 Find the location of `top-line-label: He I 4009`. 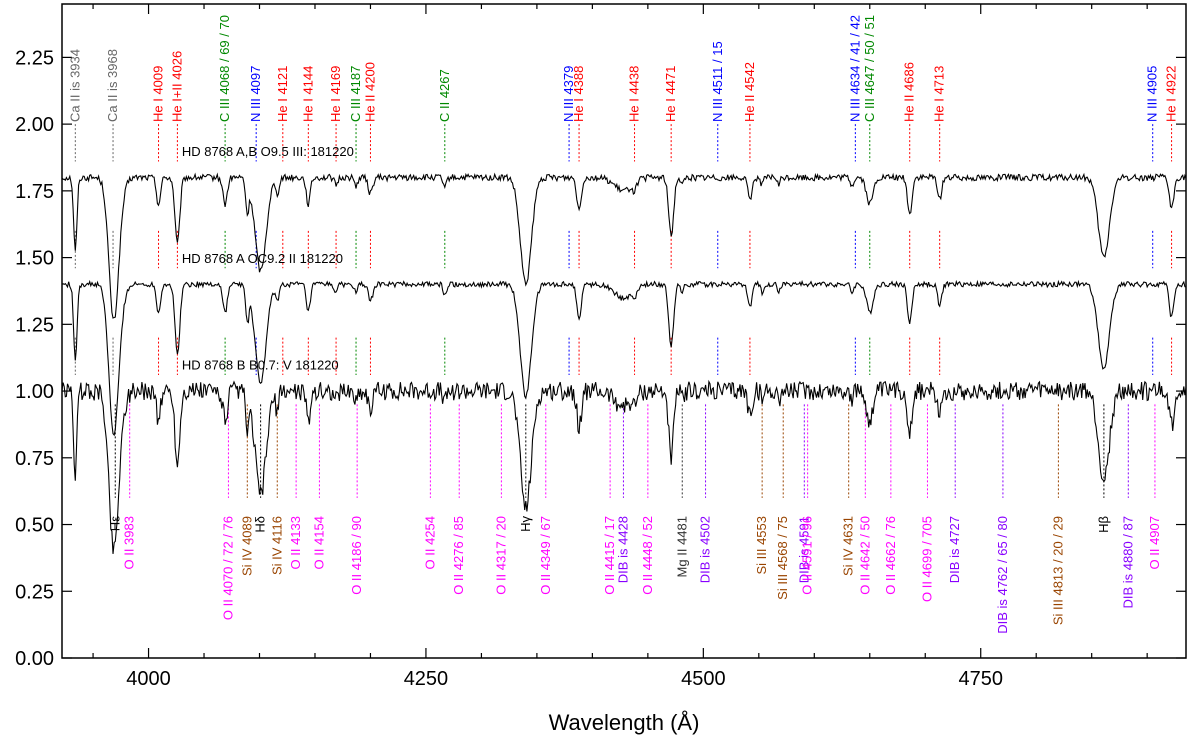

top-line-label: He I 4009 is located at coordinates (158, 94).